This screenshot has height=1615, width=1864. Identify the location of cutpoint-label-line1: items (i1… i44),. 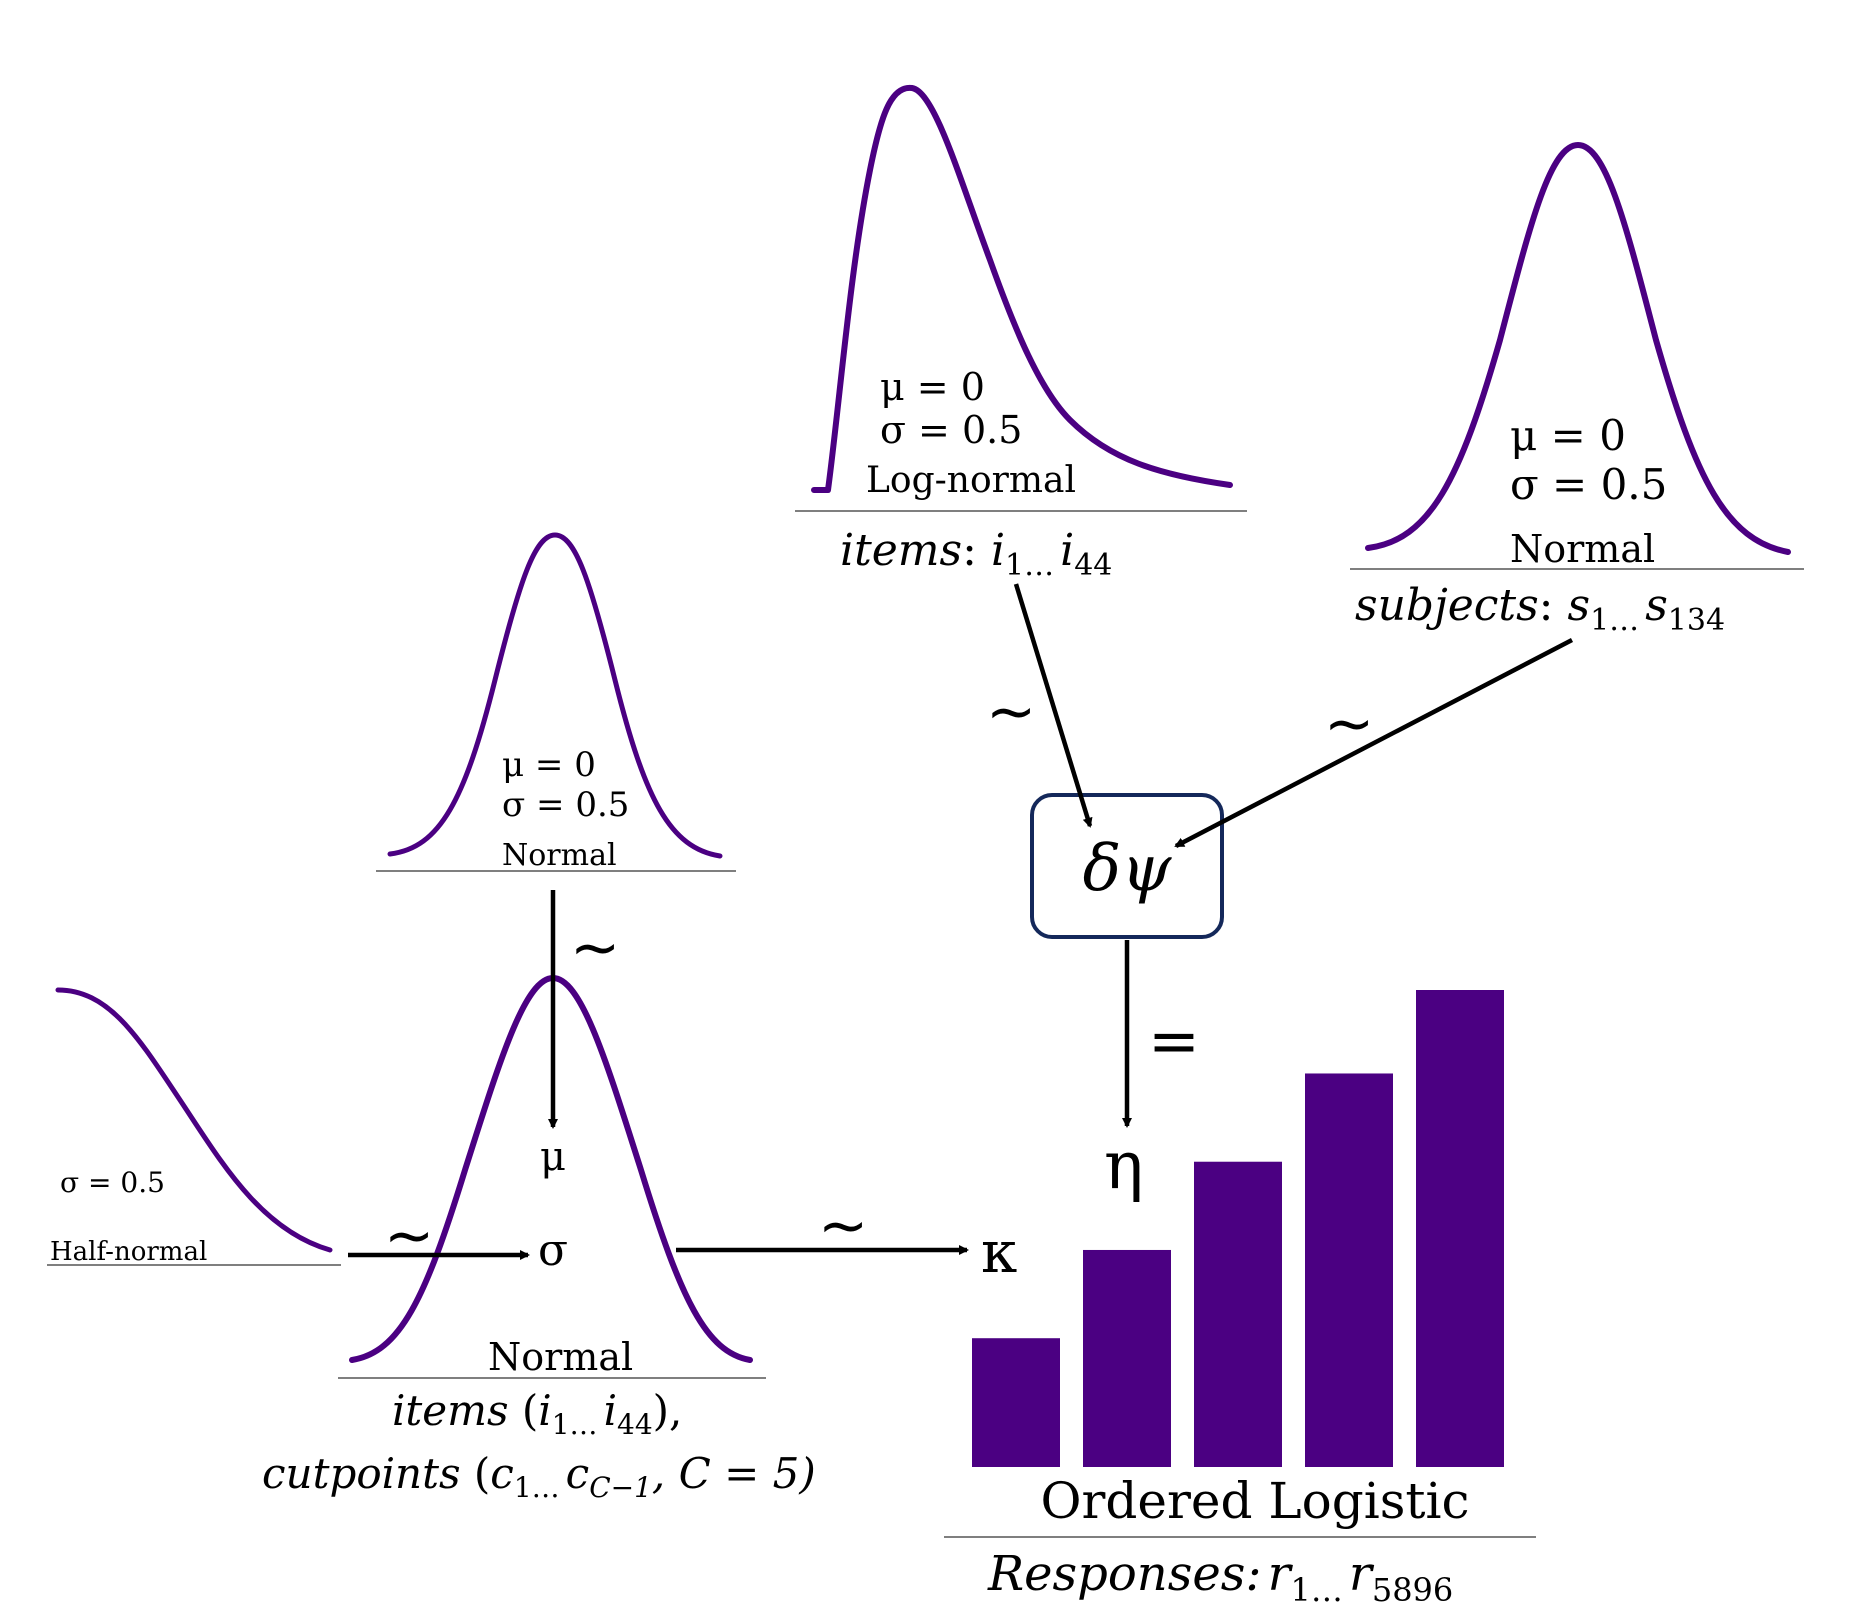
(537, 1413).